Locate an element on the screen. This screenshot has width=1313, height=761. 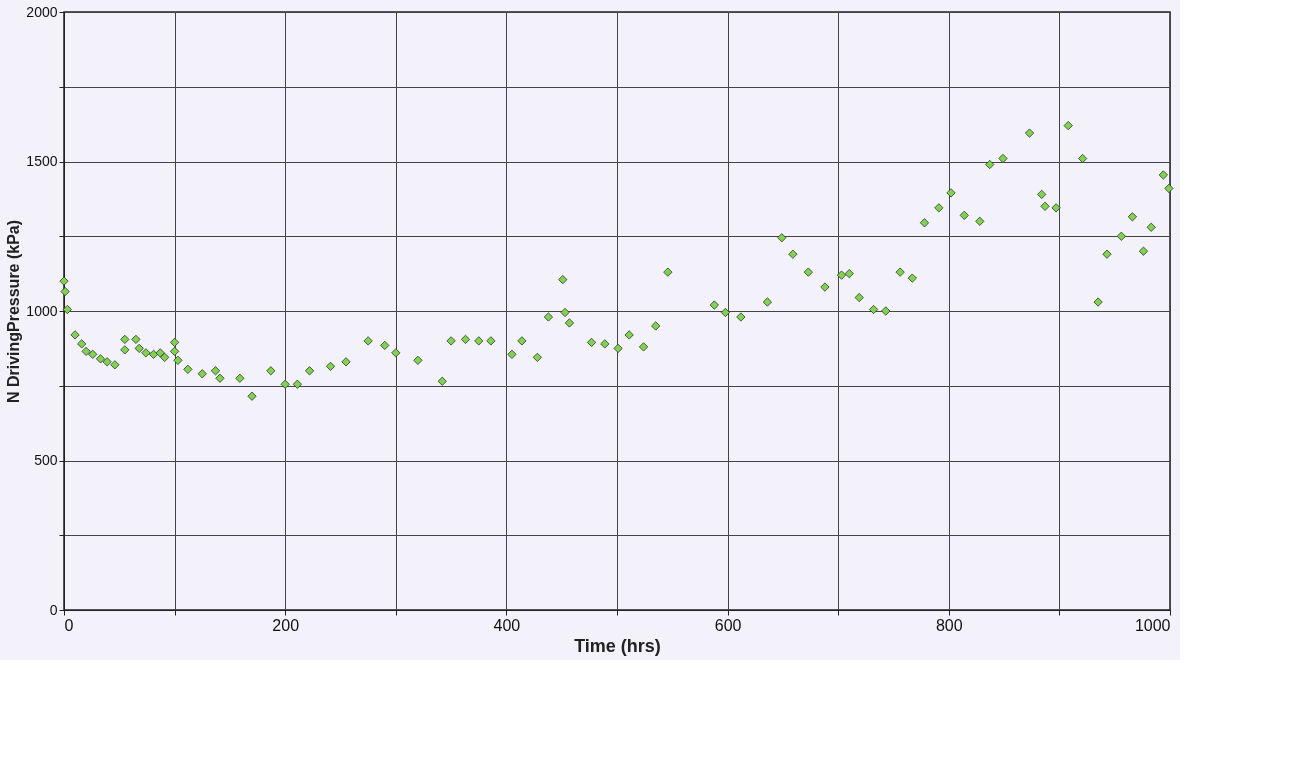
y-tick-label: 0 is located at coordinates (53, 609).